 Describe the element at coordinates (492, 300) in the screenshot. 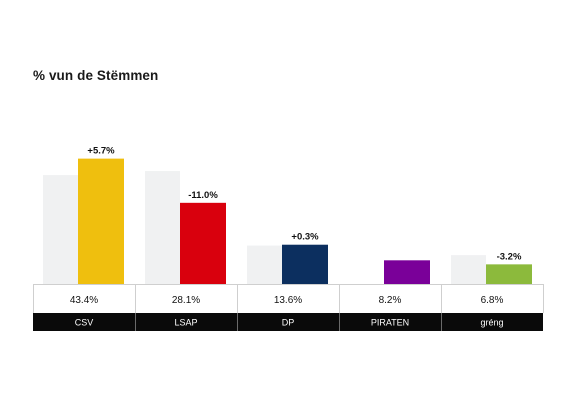

I see `value-label-gr-ng: 6.8%` at that location.